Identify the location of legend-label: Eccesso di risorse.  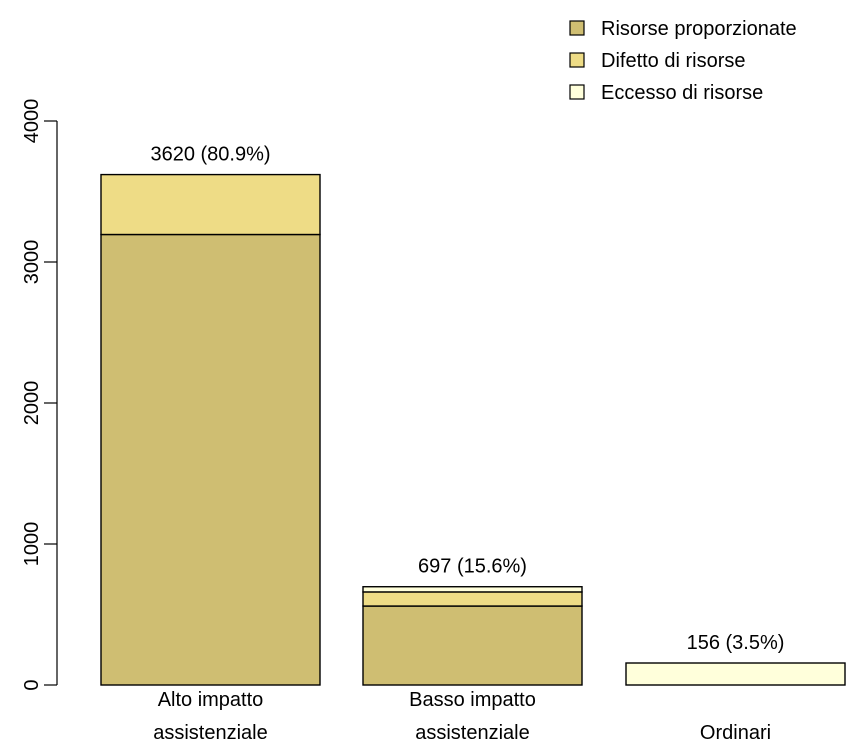
(682, 93).